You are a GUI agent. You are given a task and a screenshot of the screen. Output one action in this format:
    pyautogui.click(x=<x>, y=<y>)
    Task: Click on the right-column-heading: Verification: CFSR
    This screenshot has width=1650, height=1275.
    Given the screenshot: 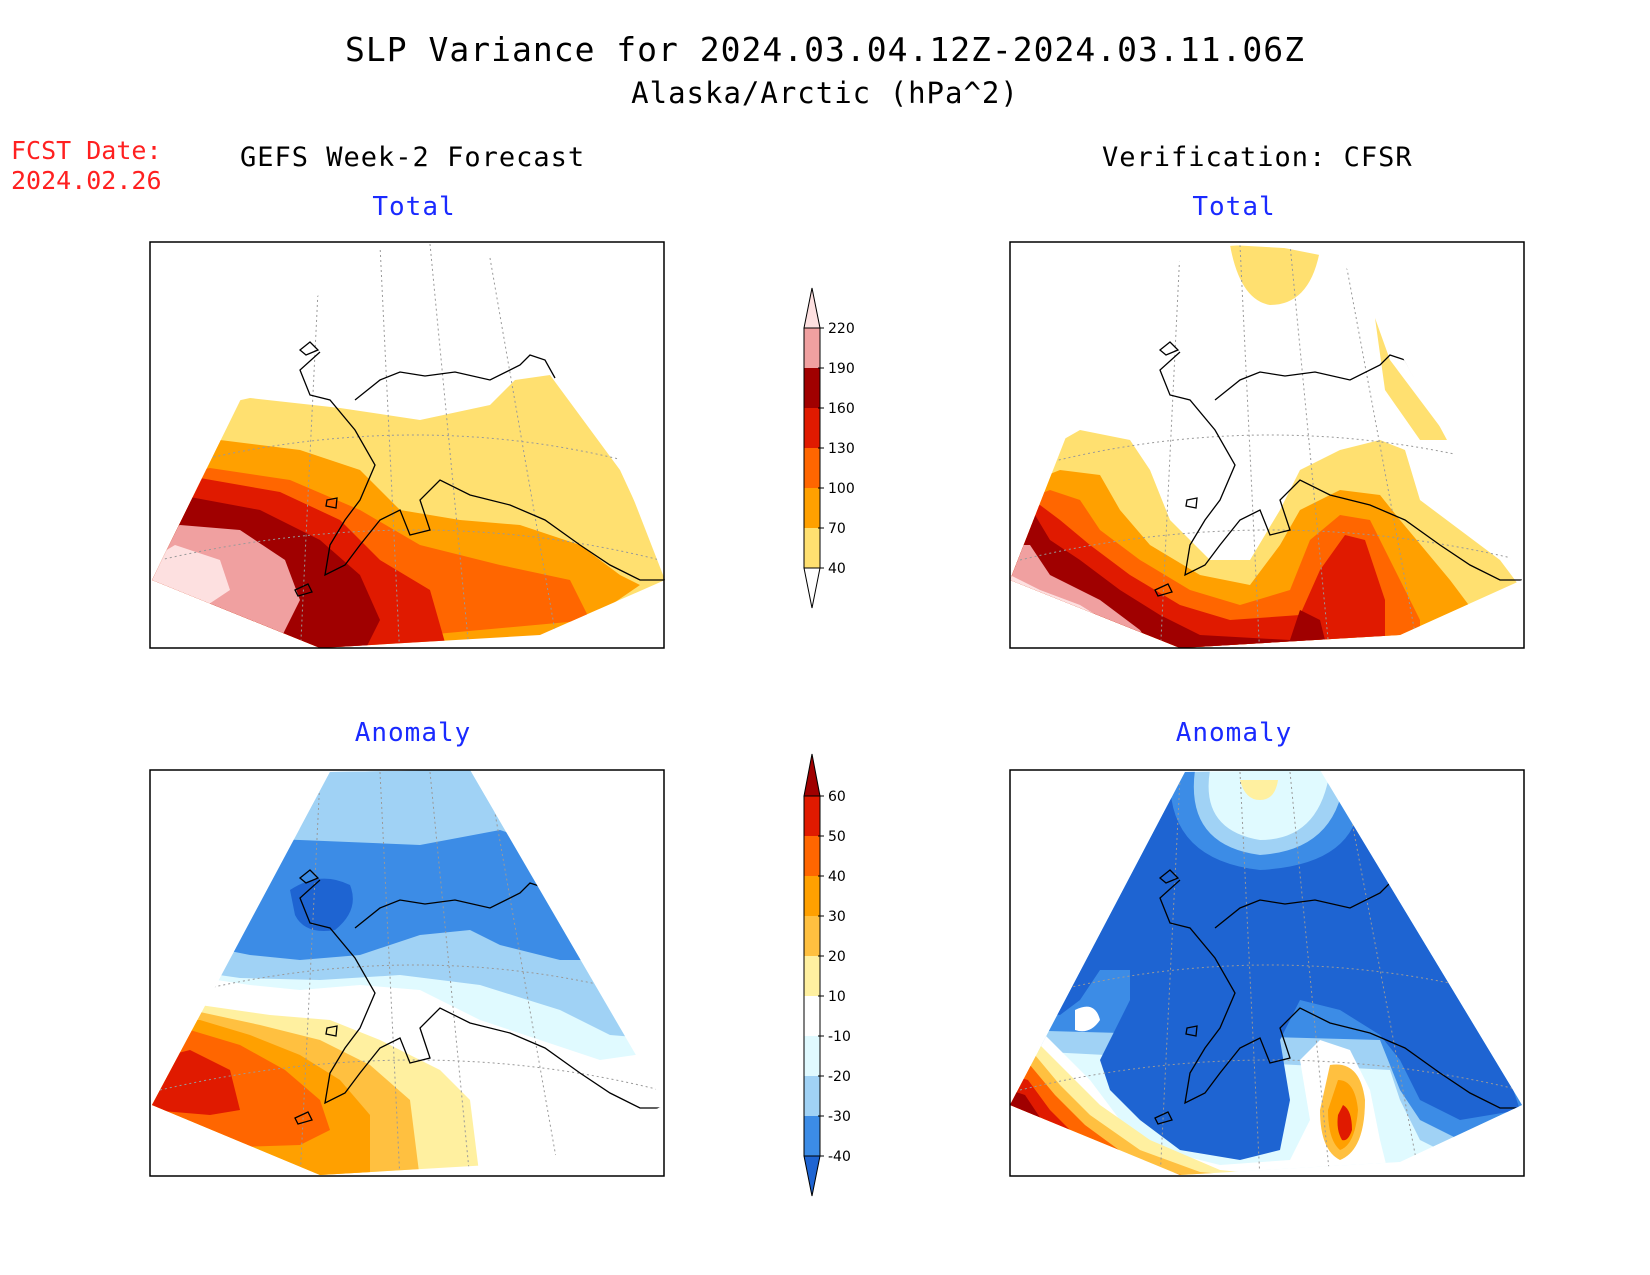 What is the action you would take?
    pyautogui.click(x=1257, y=157)
    